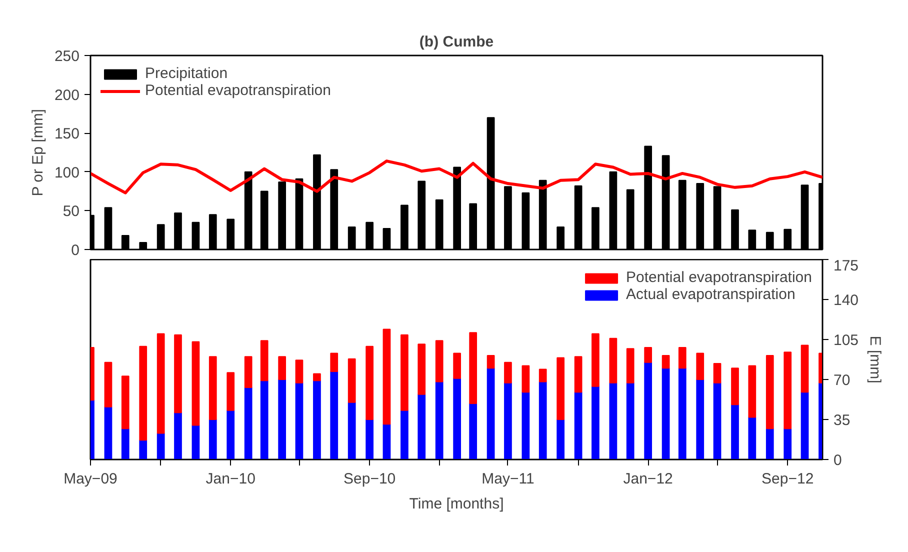  What do you see at coordinates (91, 479) in the screenshot?
I see `x-tick-label: May−09` at bounding box center [91, 479].